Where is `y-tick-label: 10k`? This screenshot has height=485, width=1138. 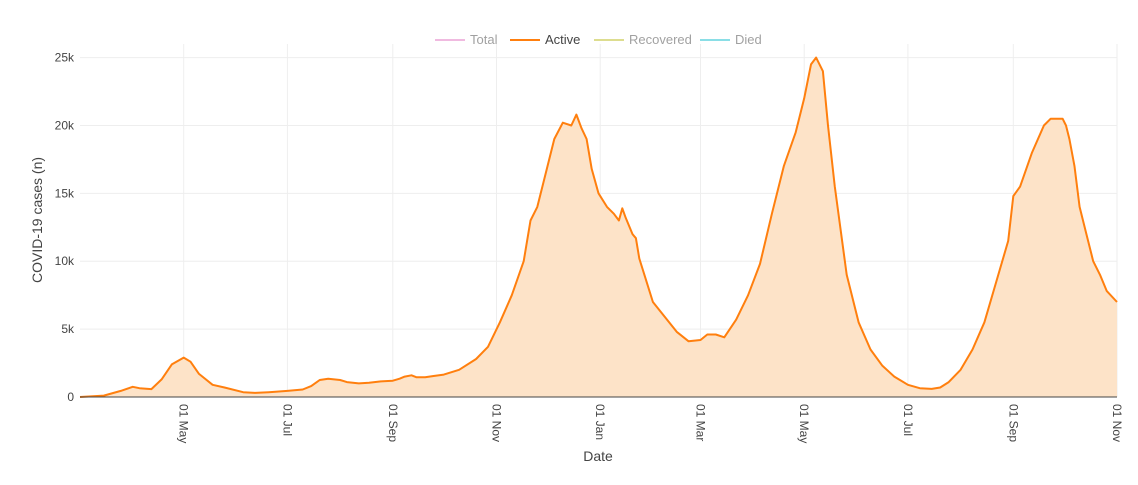 y-tick-label: 10k is located at coordinates (65, 261).